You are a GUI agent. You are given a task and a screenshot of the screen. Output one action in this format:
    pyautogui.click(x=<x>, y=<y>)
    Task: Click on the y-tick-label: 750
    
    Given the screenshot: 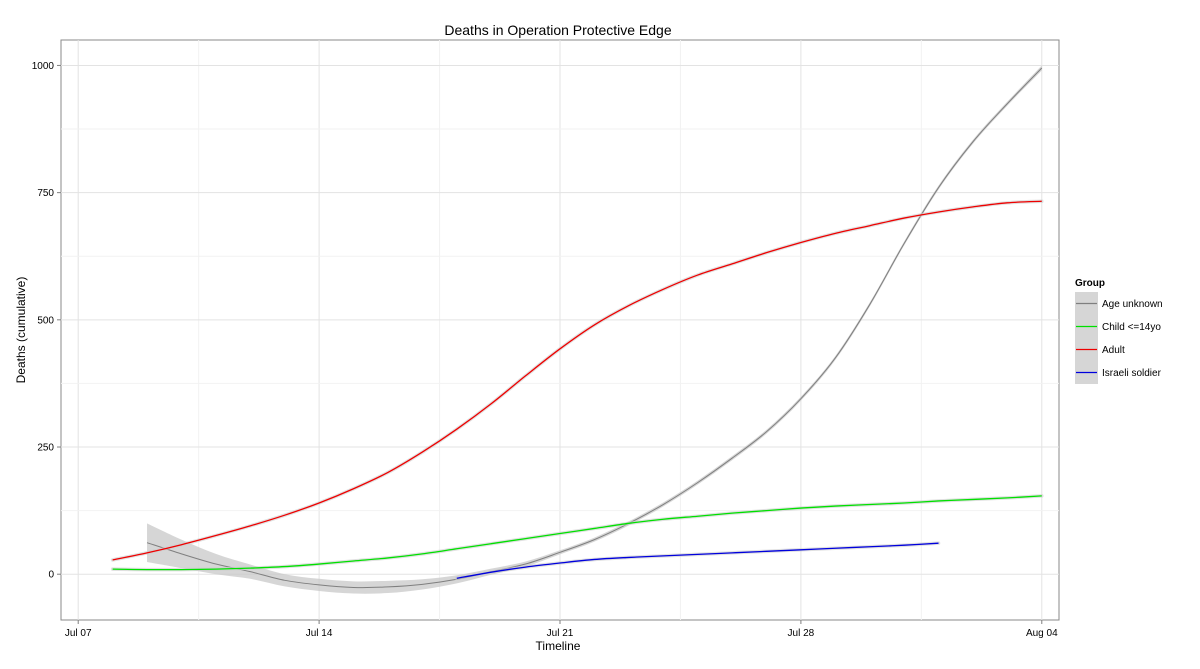 What is the action you would take?
    pyautogui.click(x=45, y=193)
    